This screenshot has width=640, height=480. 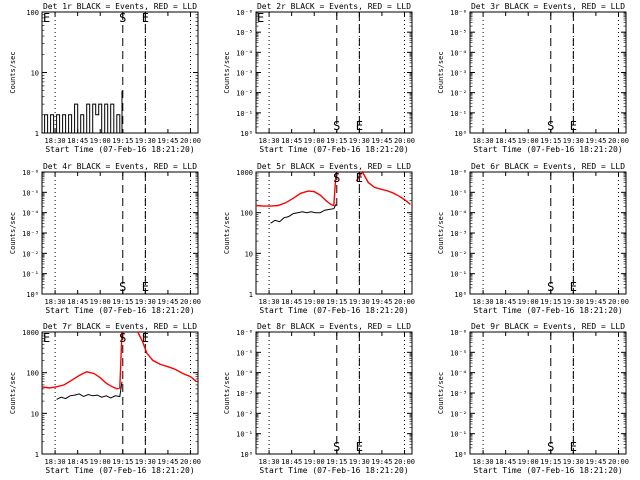 I want to click on events-series-line, so click(x=89, y=390).